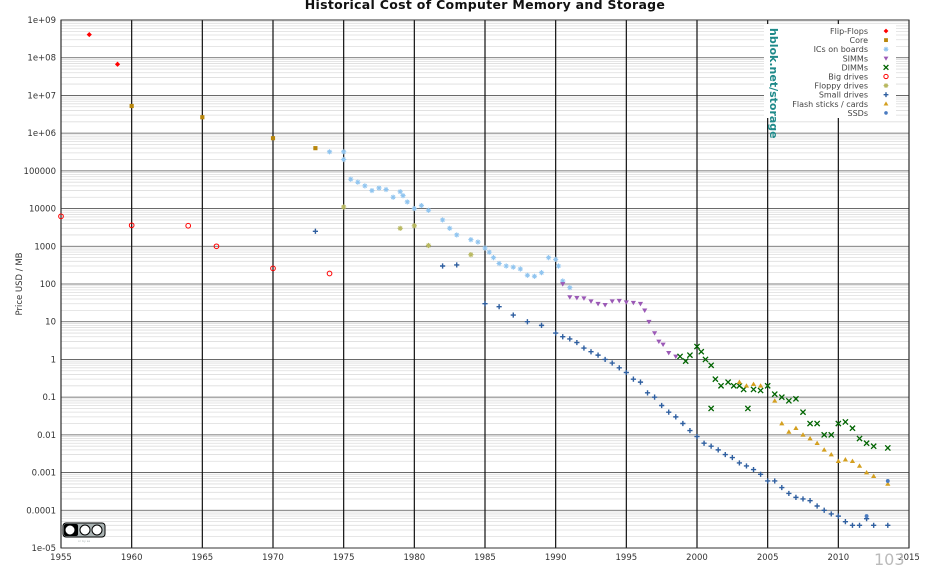 The height and width of the screenshot is (576, 934). I want to click on data-point-floppy-drives, so click(414, 226).